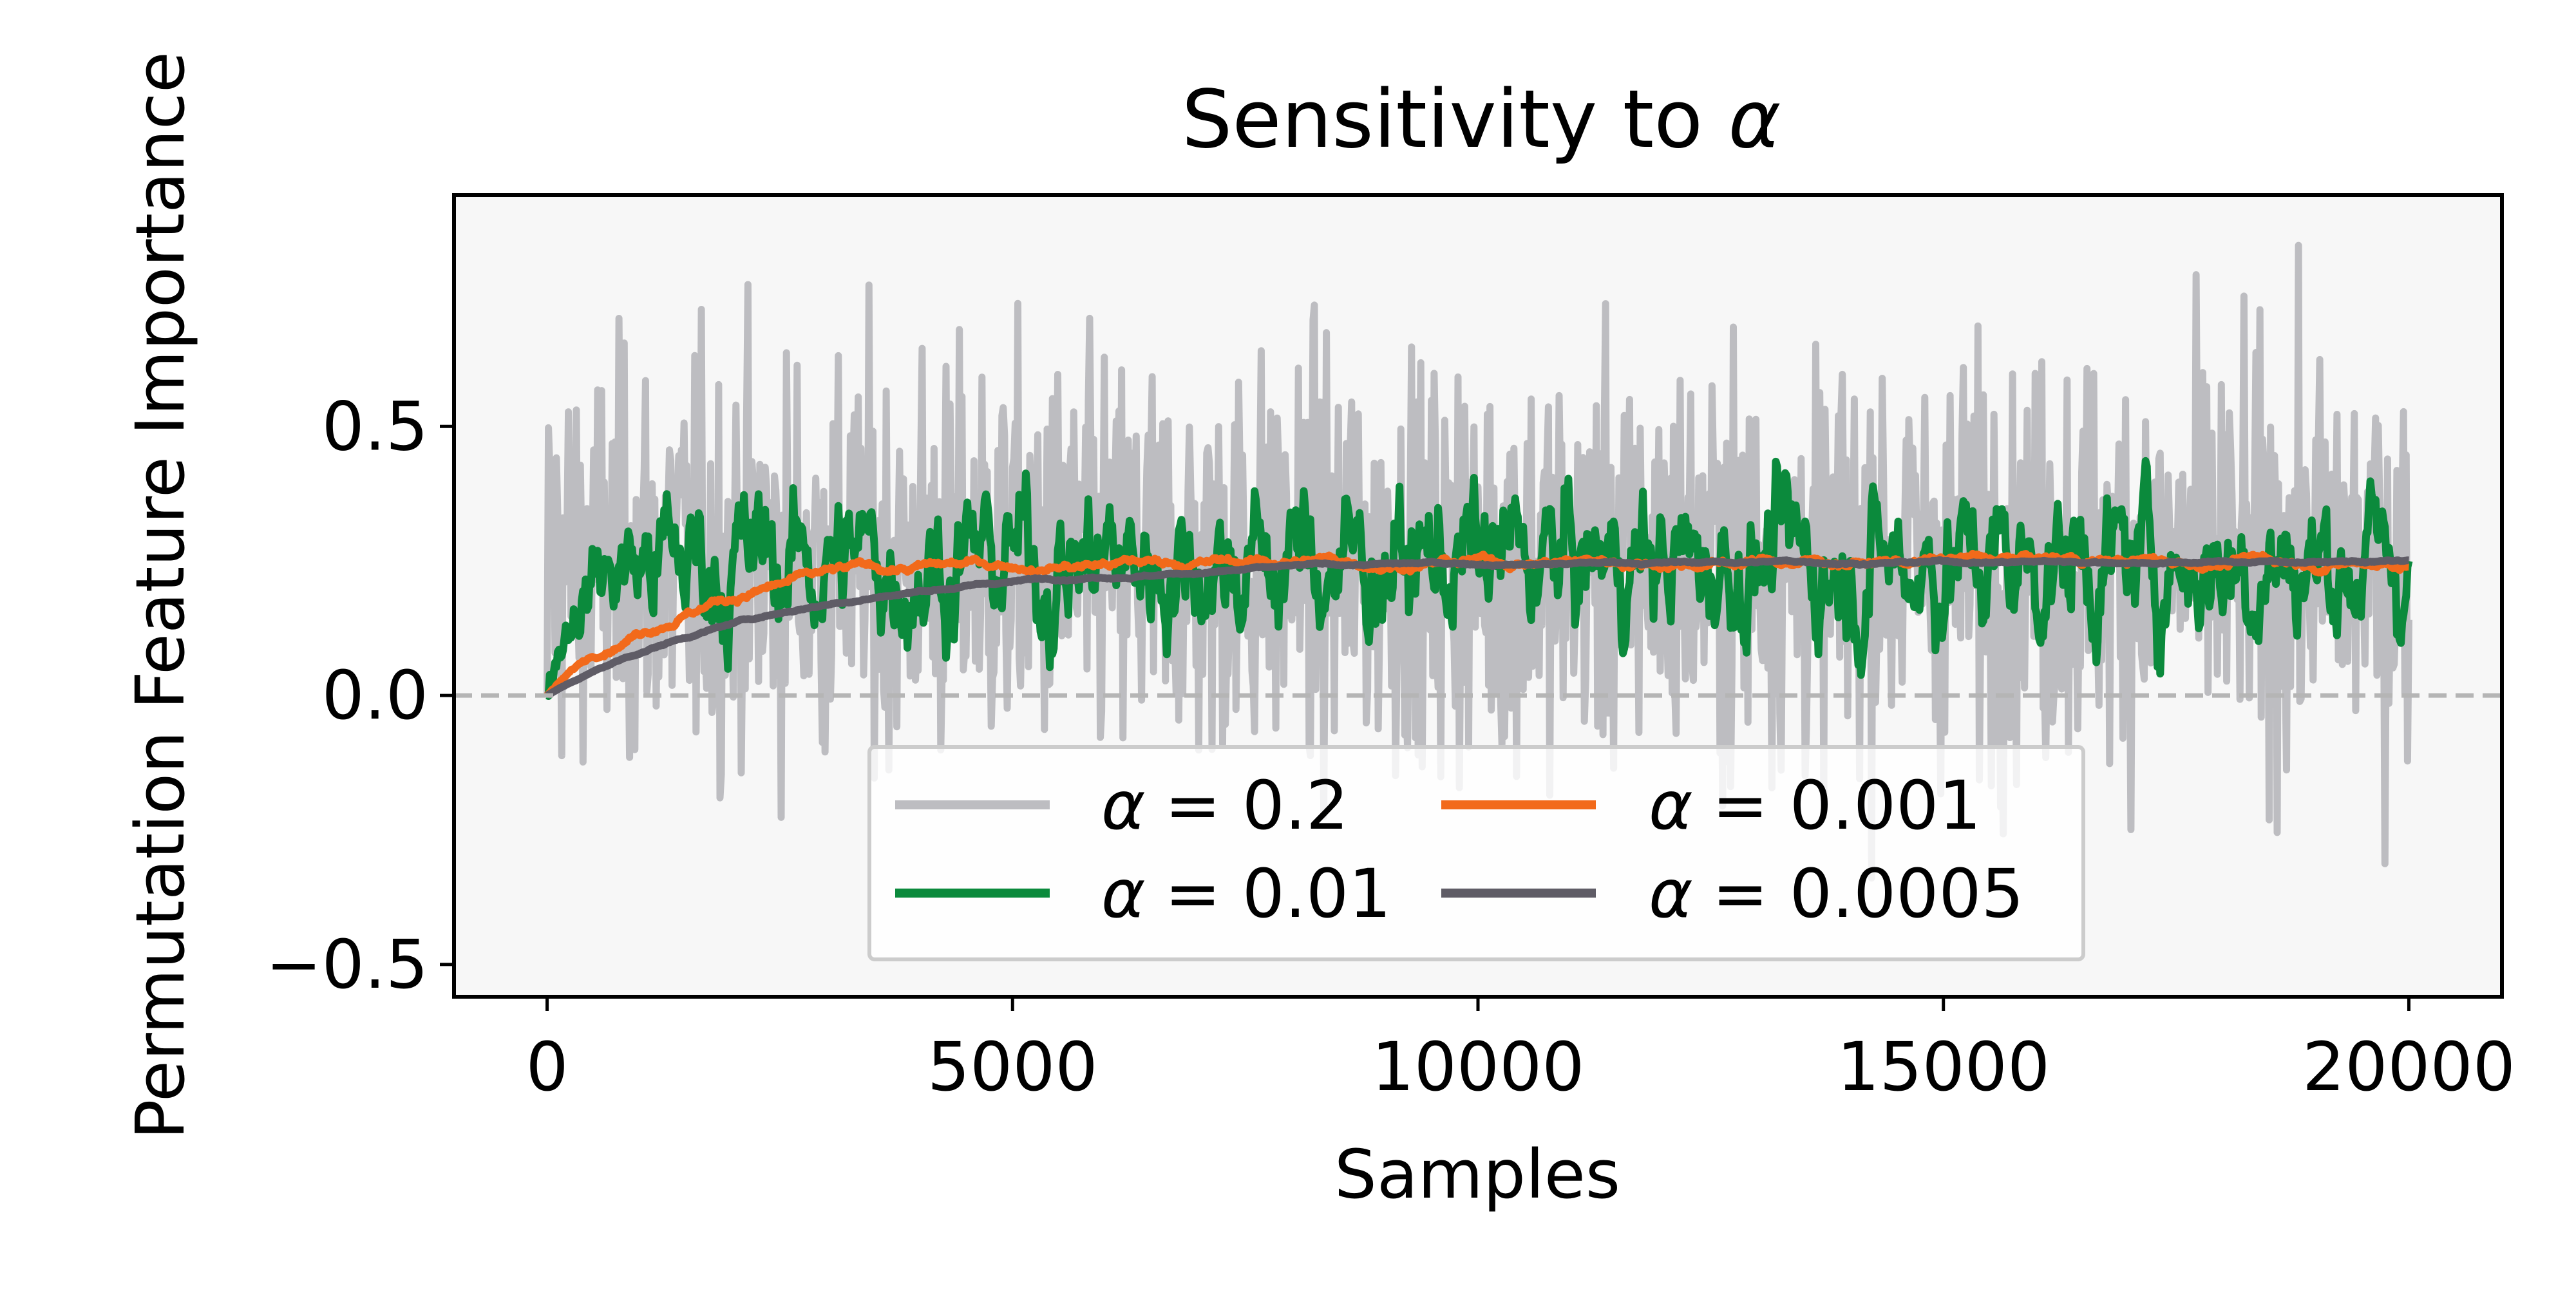  I want to click on legend-value-1: = 0.01, so click(1278, 893).